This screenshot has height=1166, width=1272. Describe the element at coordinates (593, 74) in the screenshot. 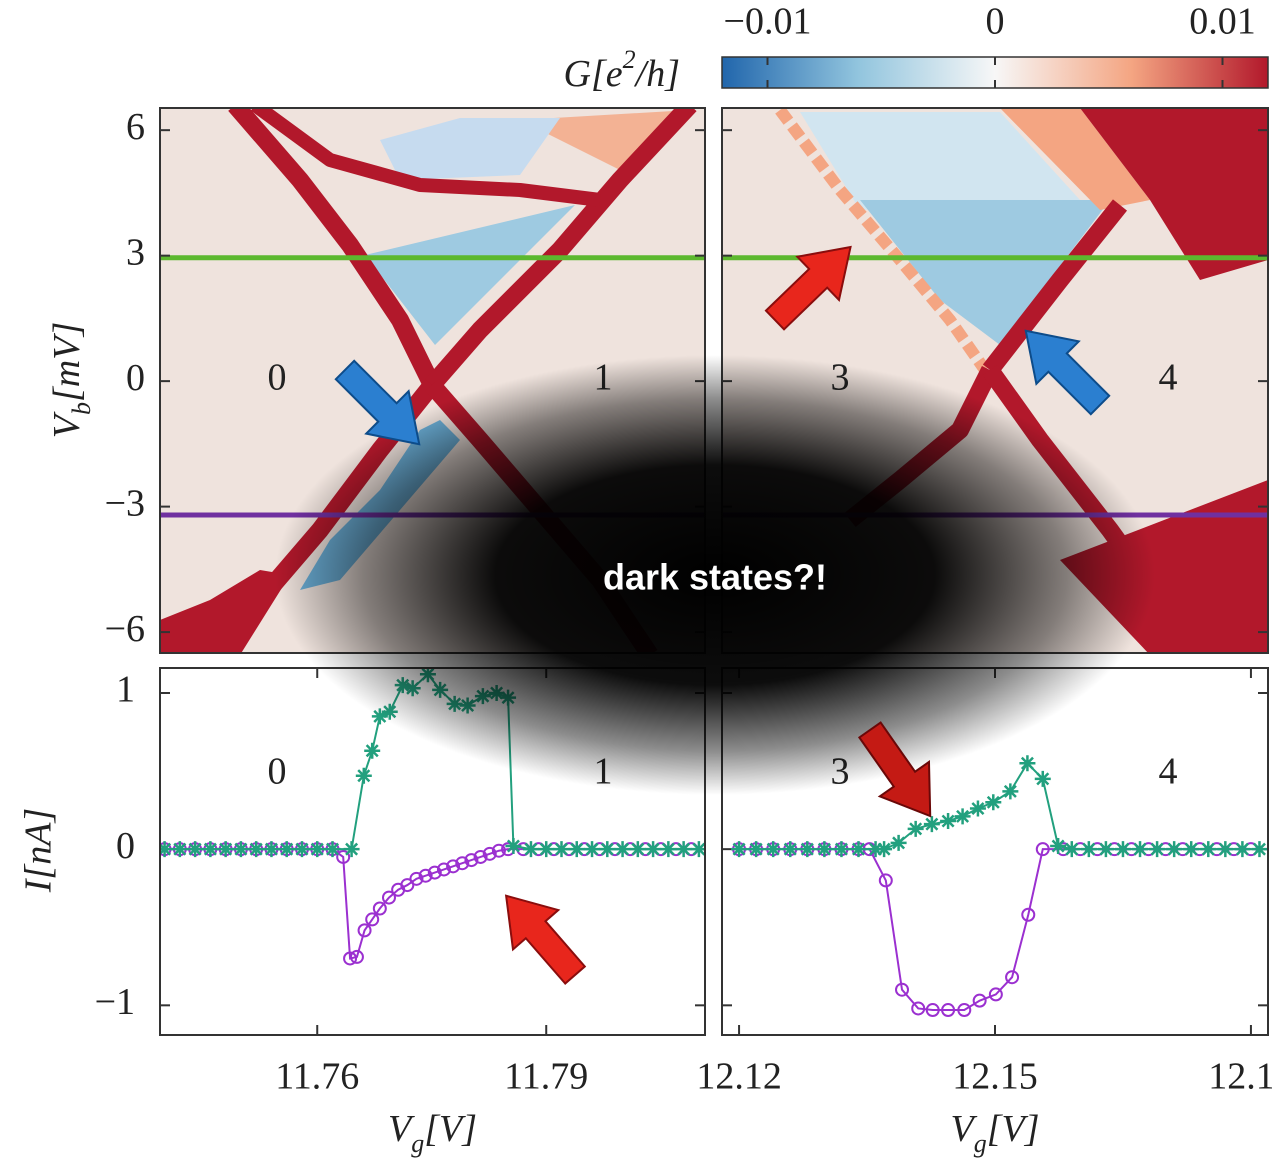

I see `colorbar-label-part: G[e` at that location.